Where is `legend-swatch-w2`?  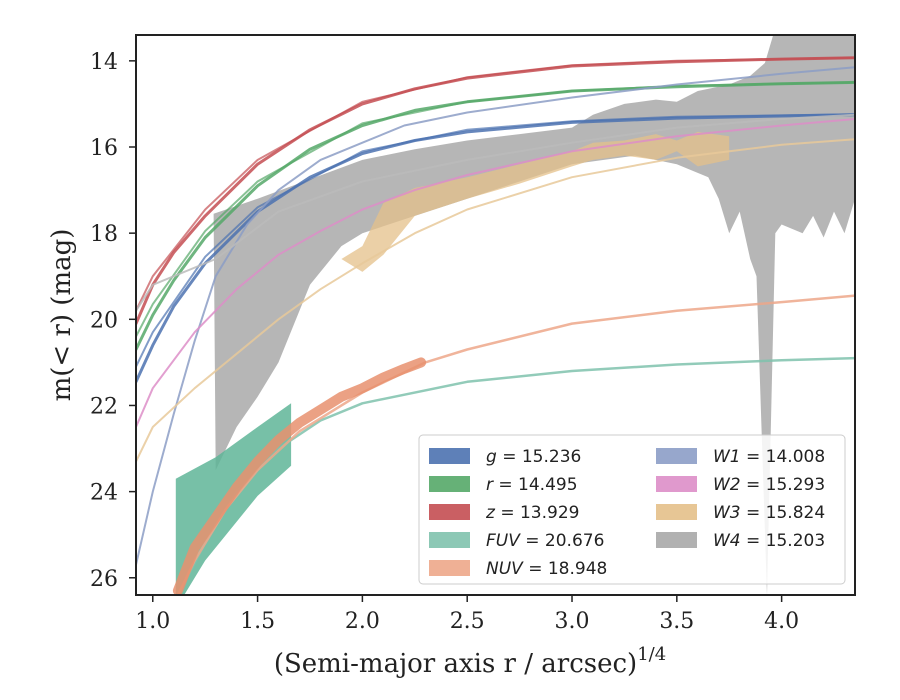 legend-swatch-w2 is located at coordinates (676, 484).